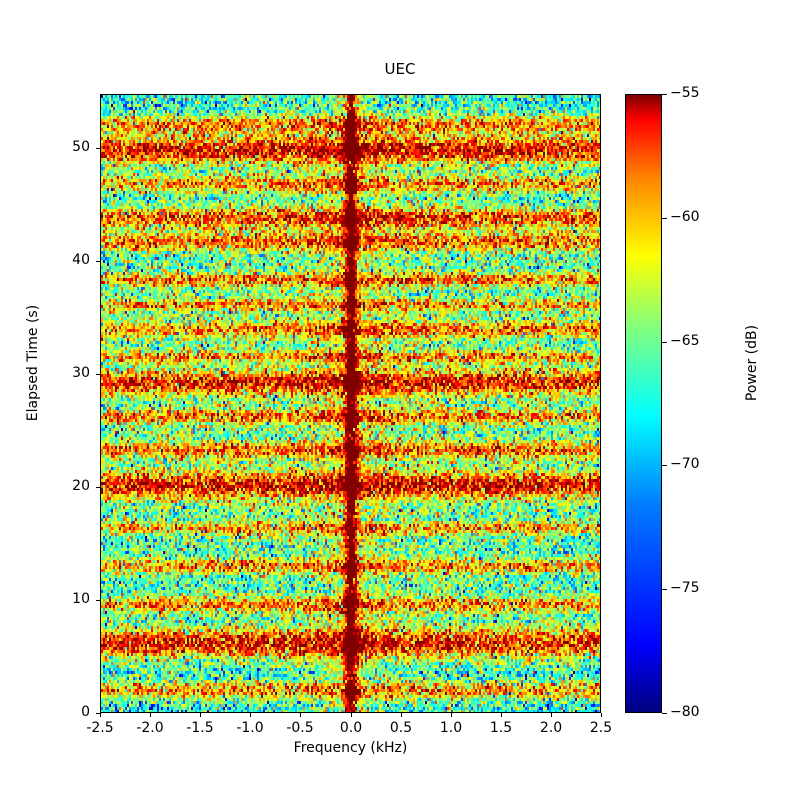 This screenshot has width=800, height=800. What do you see at coordinates (401, 728) in the screenshot?
I see `x-tick-label: 0.5` at bounding box center [401, 728].